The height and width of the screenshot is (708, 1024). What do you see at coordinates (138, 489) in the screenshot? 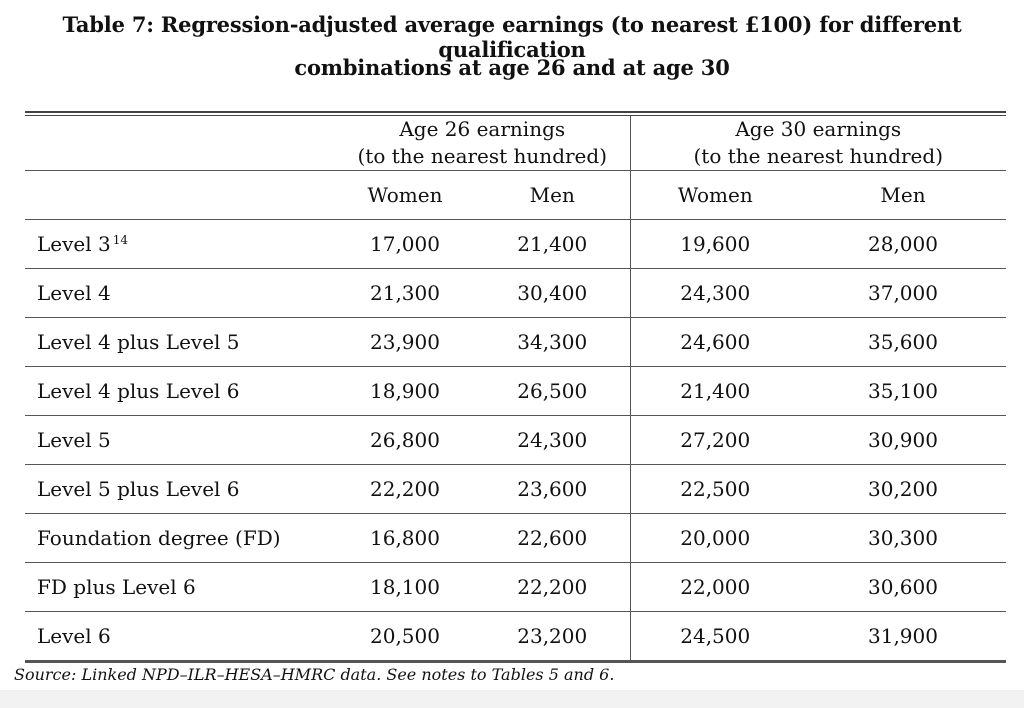
I see `row-label: Level 5 plus Level 6` at bounding box center [138, 489].